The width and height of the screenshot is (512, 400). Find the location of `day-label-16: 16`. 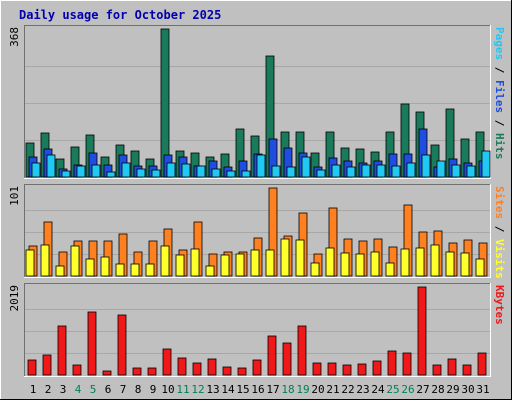

day-label-16: 16 is located at coordinates (257, 389).